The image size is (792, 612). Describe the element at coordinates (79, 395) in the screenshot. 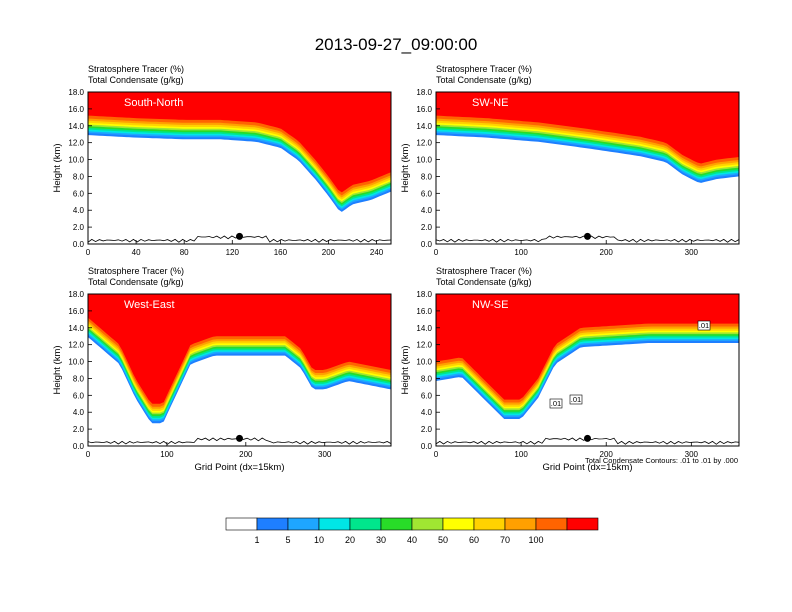

I see `ytick-label: 6.0` at that location.